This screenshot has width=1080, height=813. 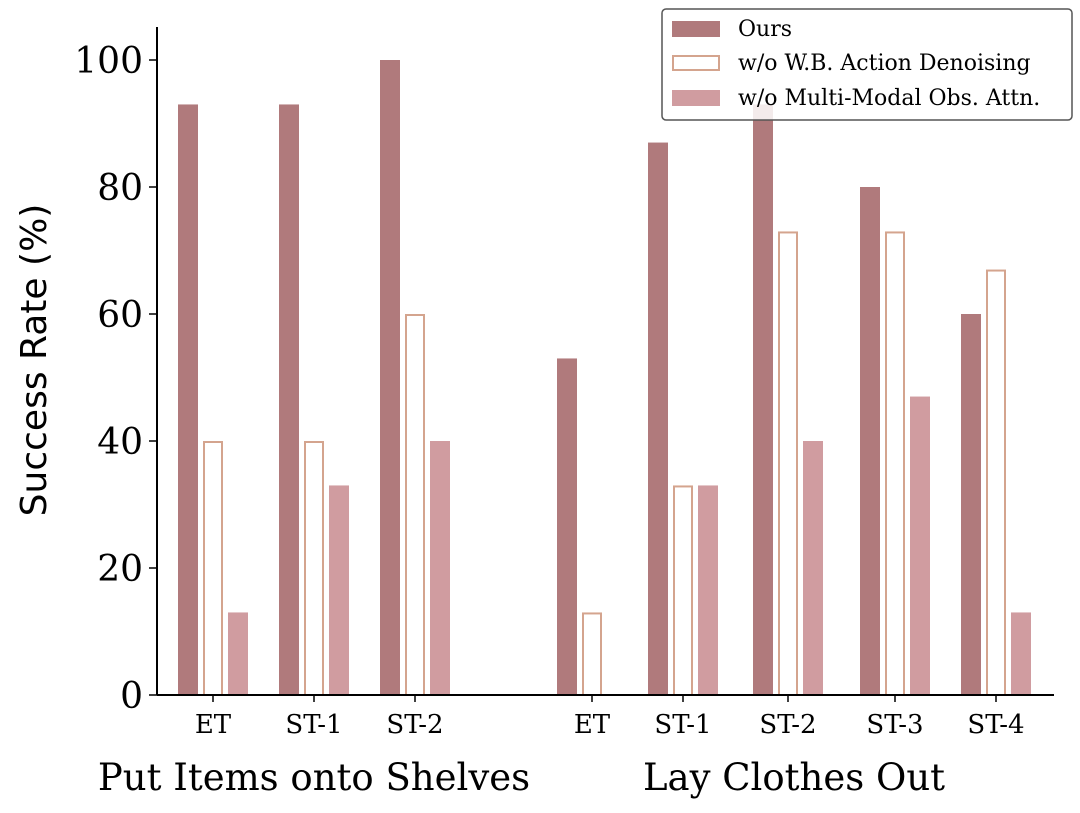 What do you see at coordinates (813, 568) in the screenshot?
I see `bar-w-o-multi-modal-obs-attn--1-2` at bounding box center [813, 568].